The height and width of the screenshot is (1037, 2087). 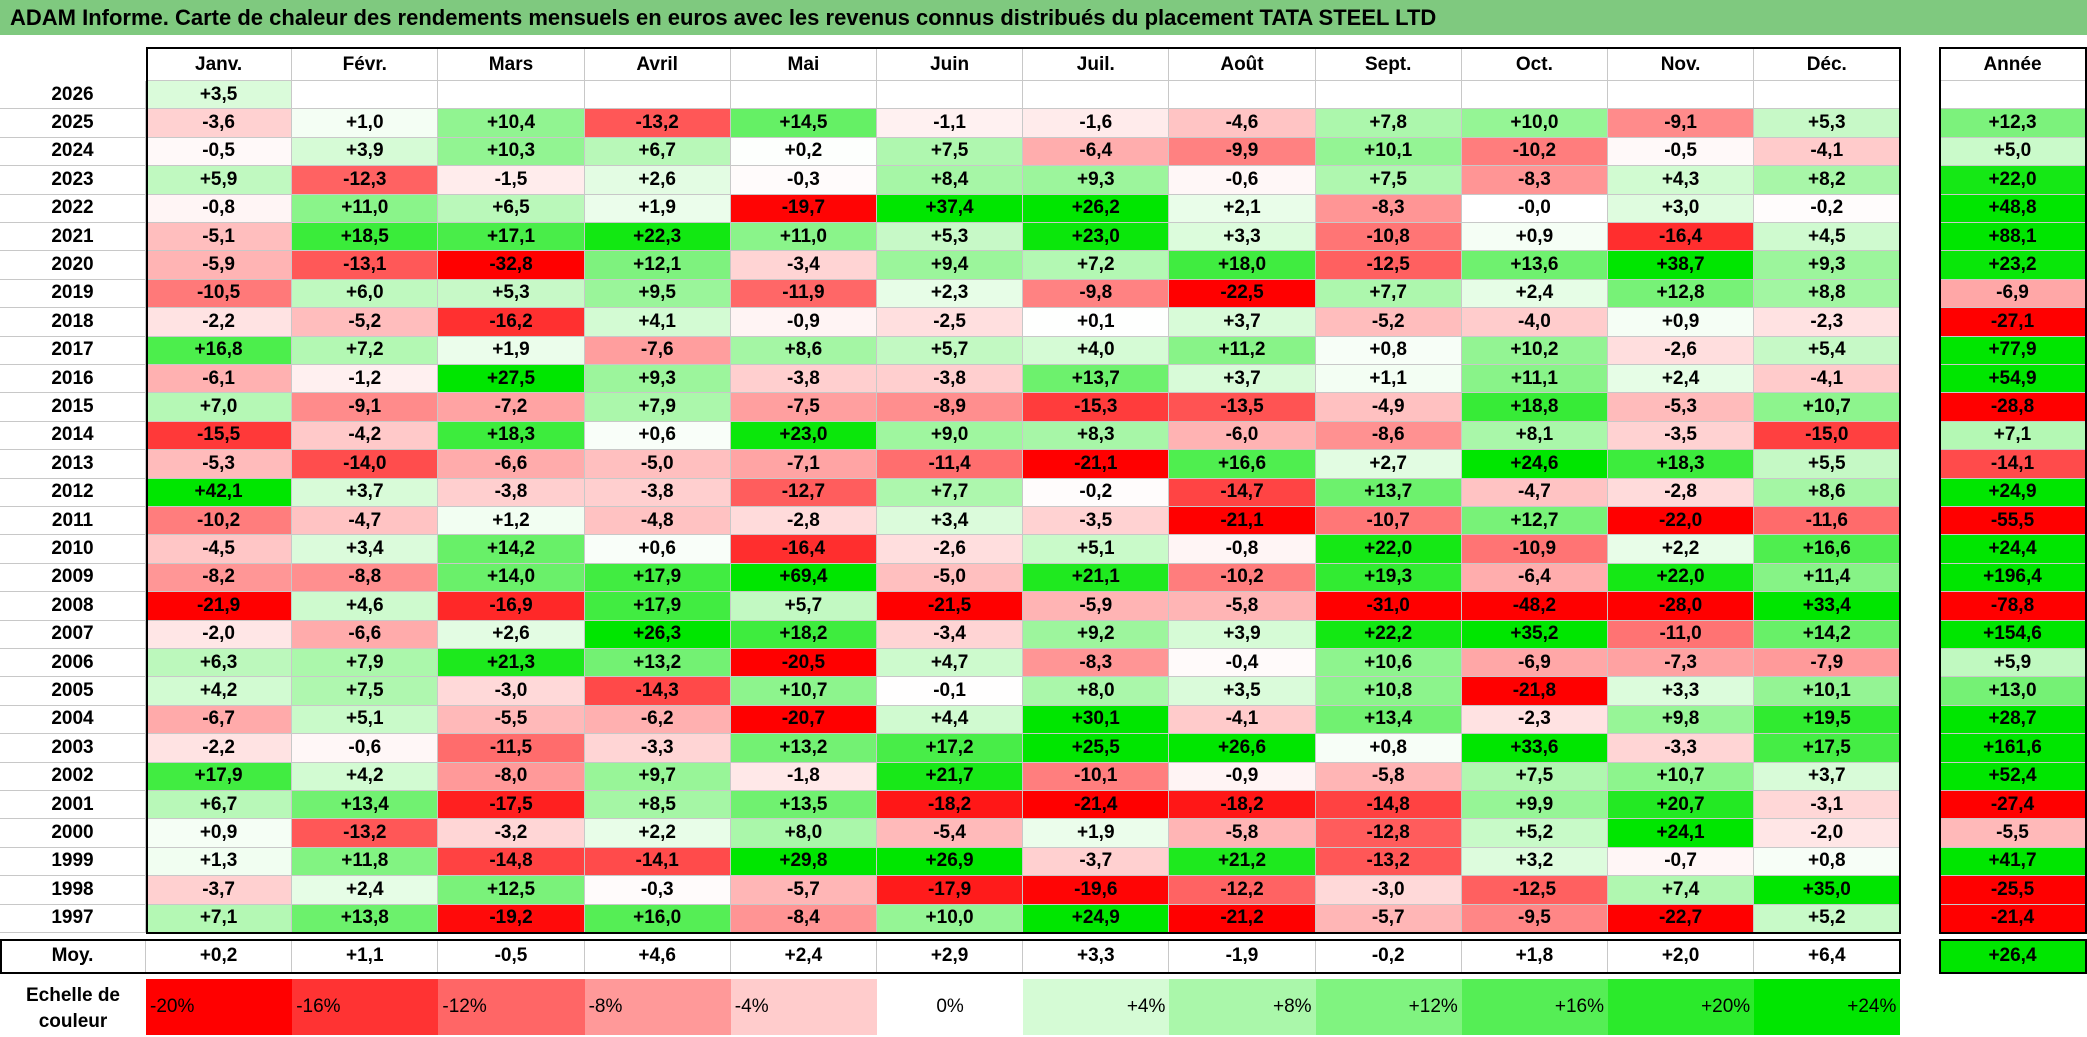 I want to click on heatmap-cell: -5,9, so click(x=219, y=265).